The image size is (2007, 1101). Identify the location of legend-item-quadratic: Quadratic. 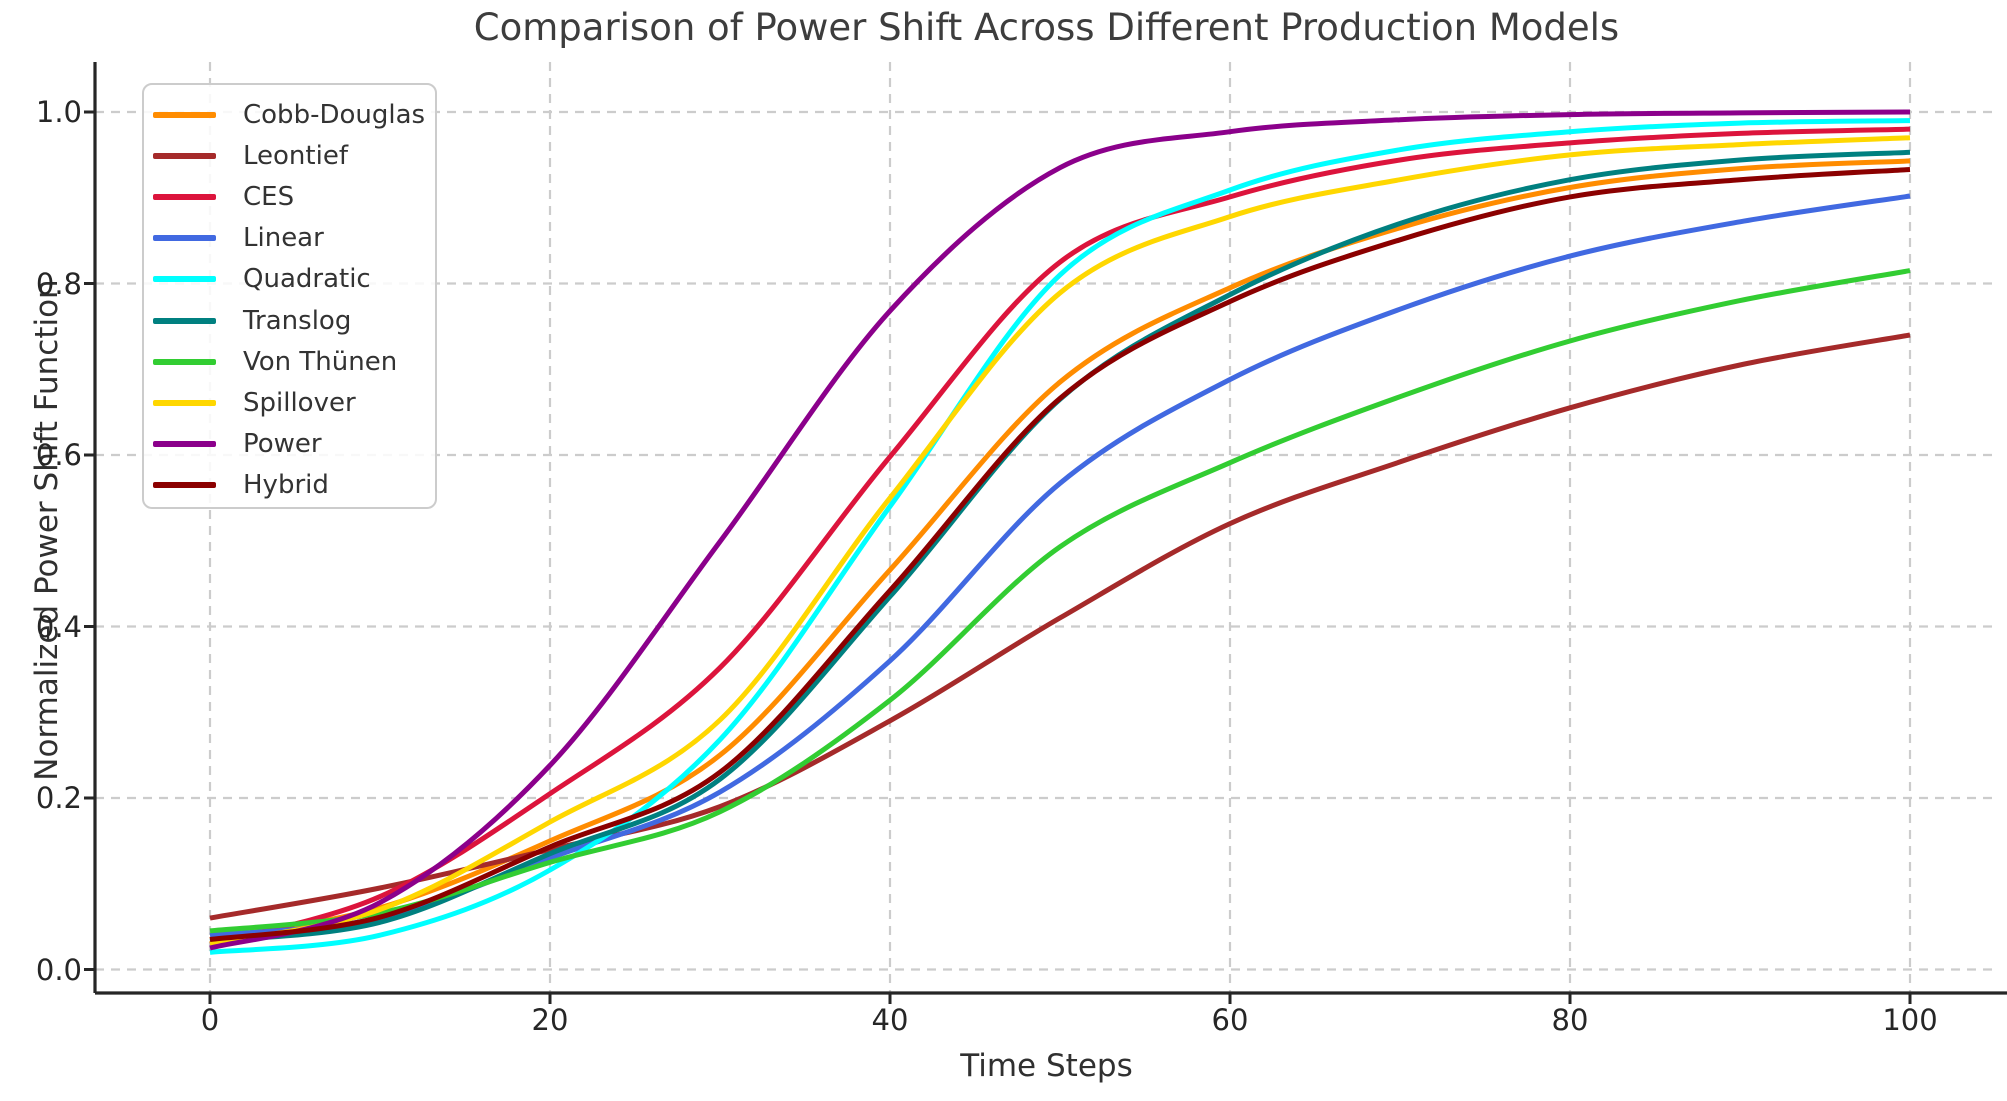
(294, 279).